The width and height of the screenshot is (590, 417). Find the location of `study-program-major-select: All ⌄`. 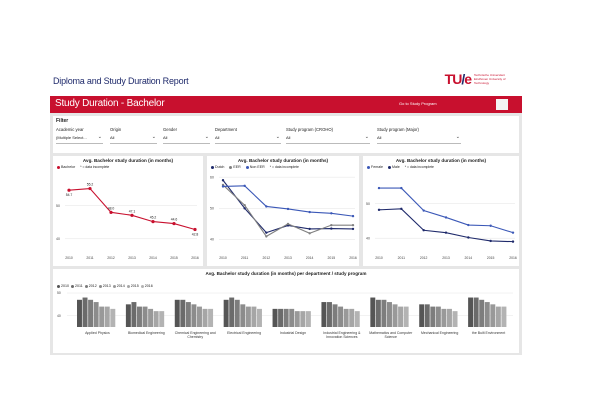

study-program-major-select: All ⌄ is located at coordinates (419, 139).